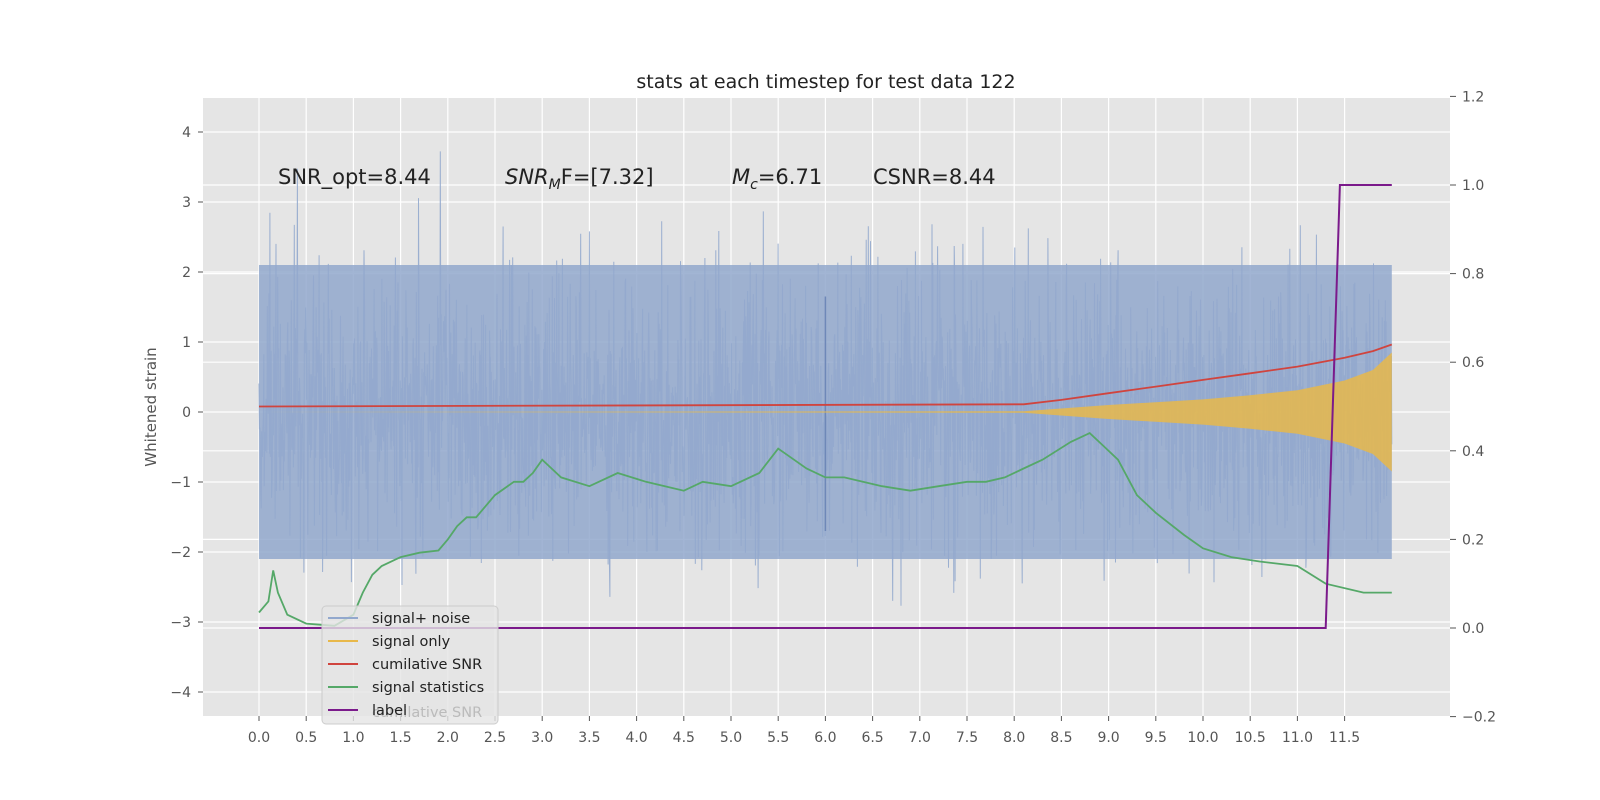  I want to click on y2-tick-label: 1.0, so click(1473, 186).